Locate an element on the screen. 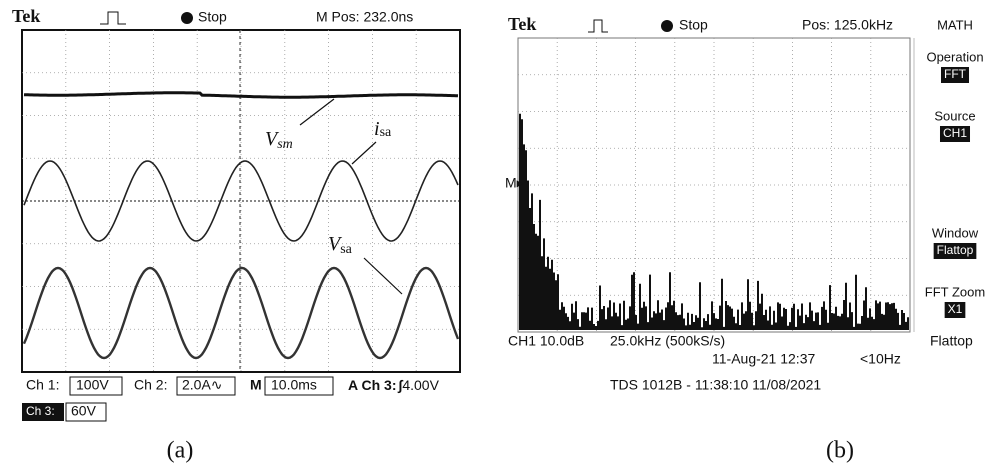  readout: Ch 1: is located at coordinates (42, 385).